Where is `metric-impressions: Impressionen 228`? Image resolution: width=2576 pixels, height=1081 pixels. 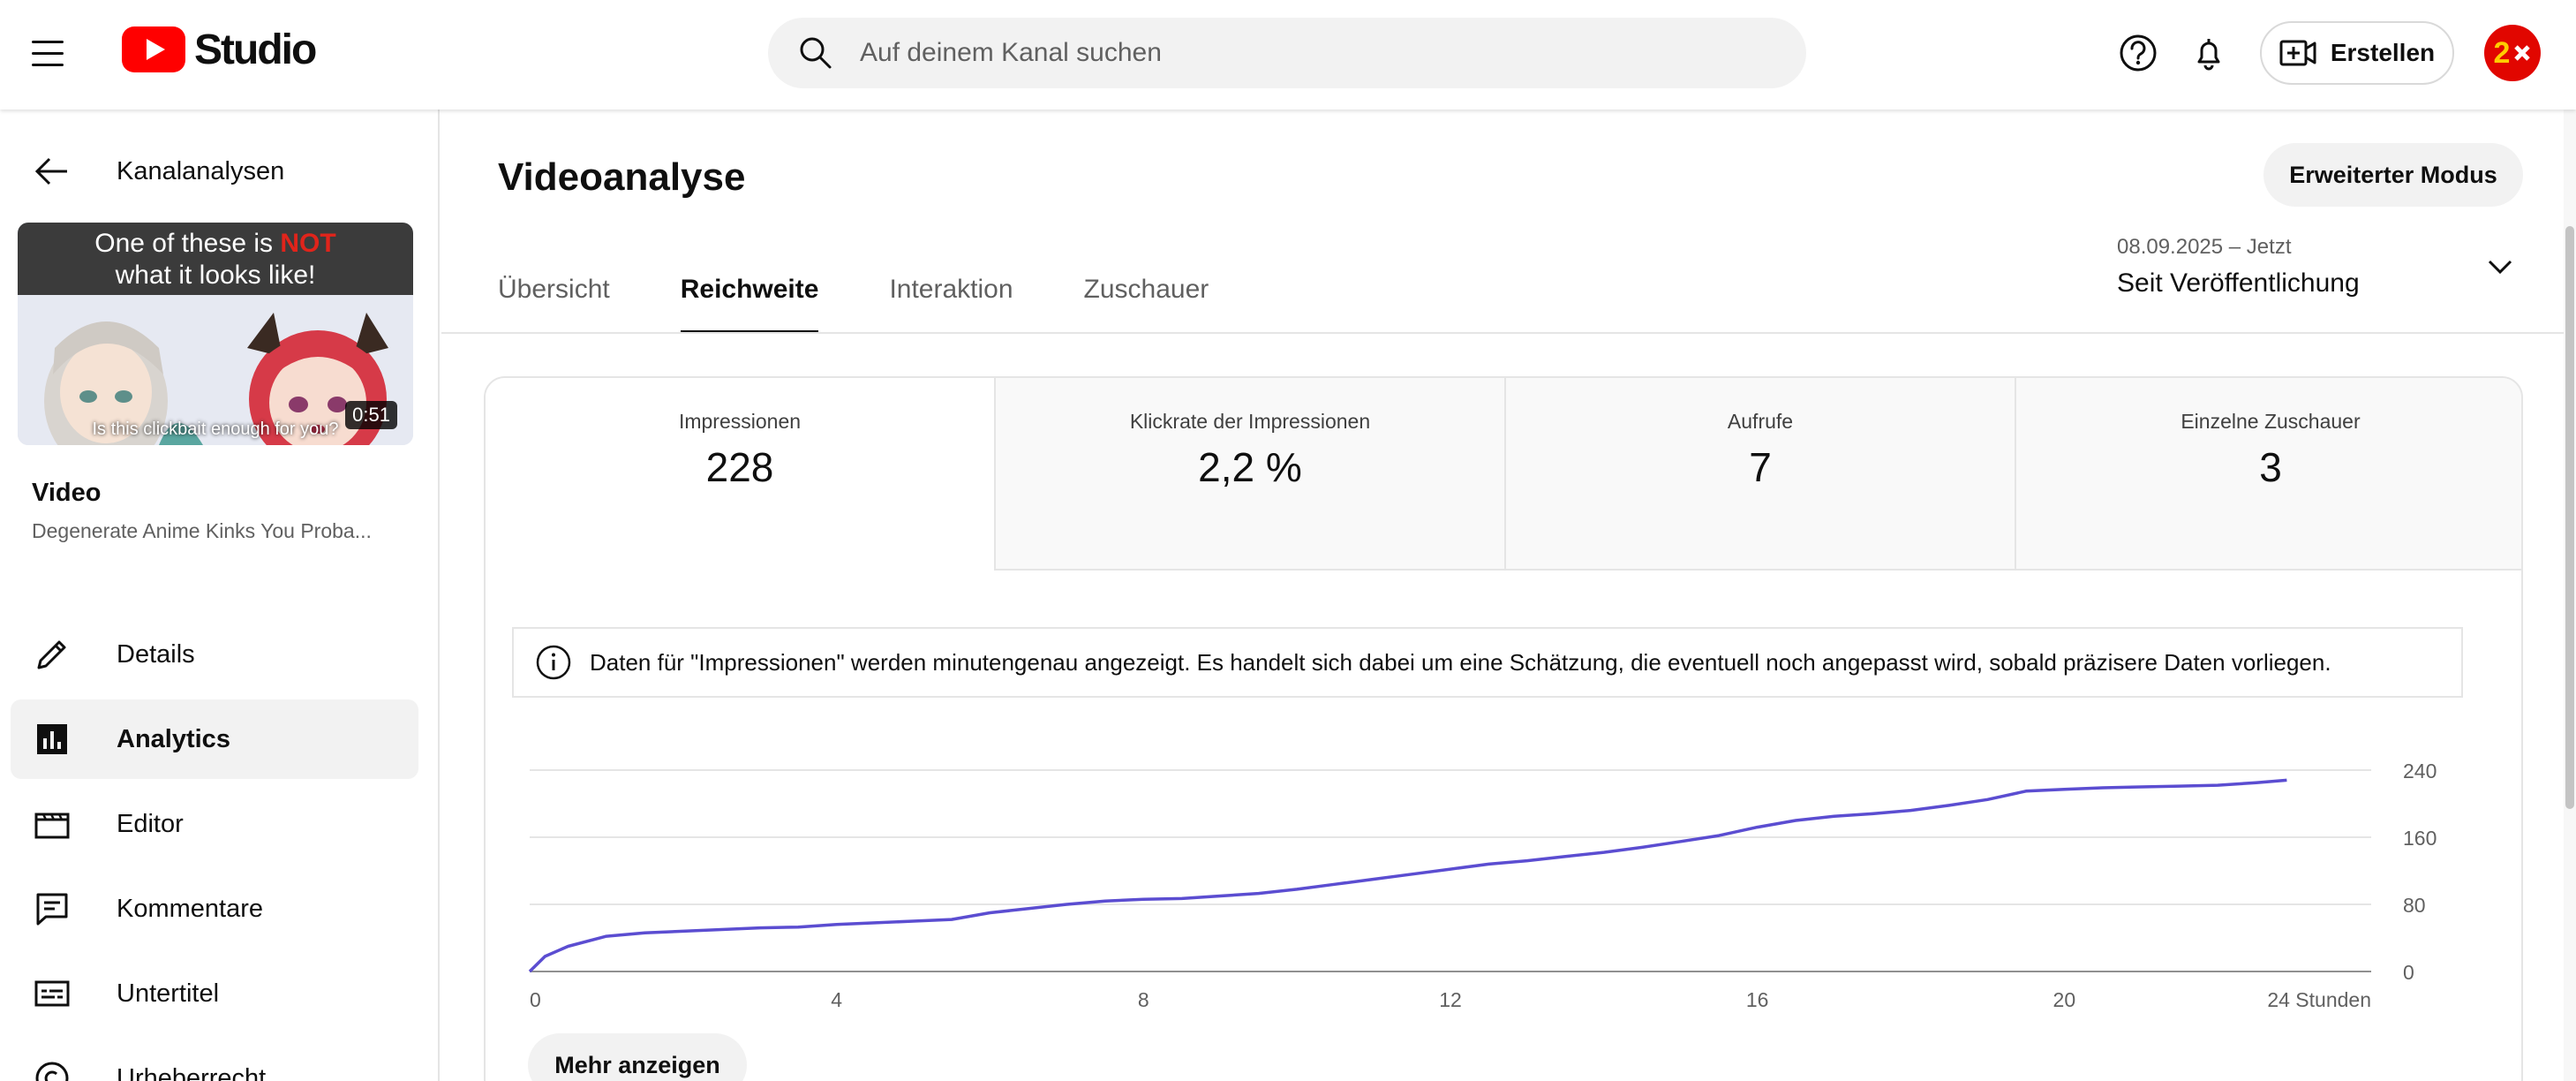 metric-impressions: Impressionen 228 is located at coordinates (740, 474).